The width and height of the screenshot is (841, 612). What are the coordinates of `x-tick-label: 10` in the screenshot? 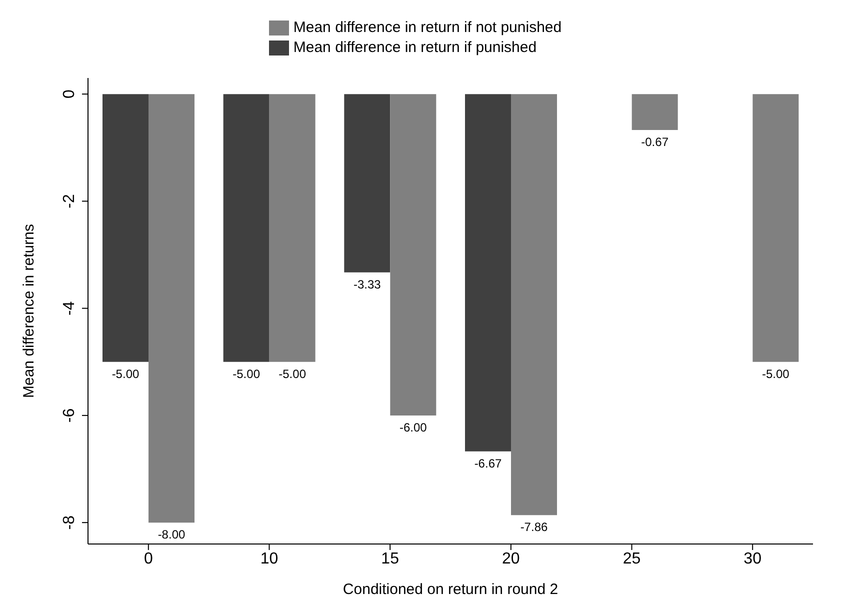 It's located at (269, 559).